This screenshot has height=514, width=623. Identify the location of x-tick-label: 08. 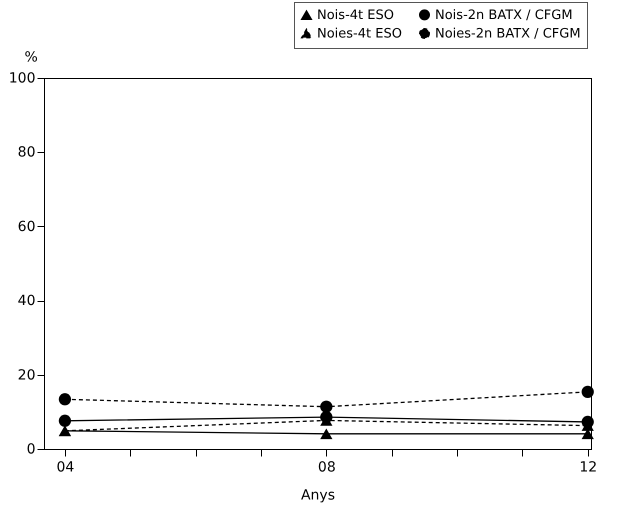
(327, 468).